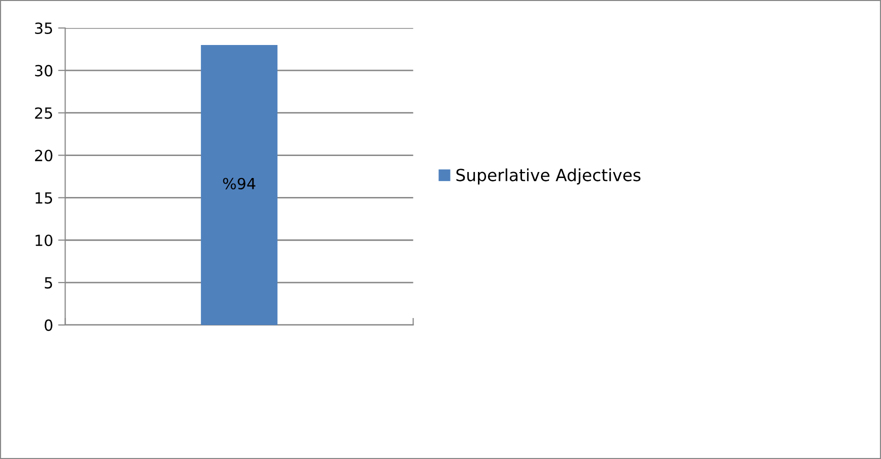 The image size is (881, 459). What do you see at coordinates (43, 70) in the screenshot?
I see `y-tick-label: 30` at bounding box center [43, 70].